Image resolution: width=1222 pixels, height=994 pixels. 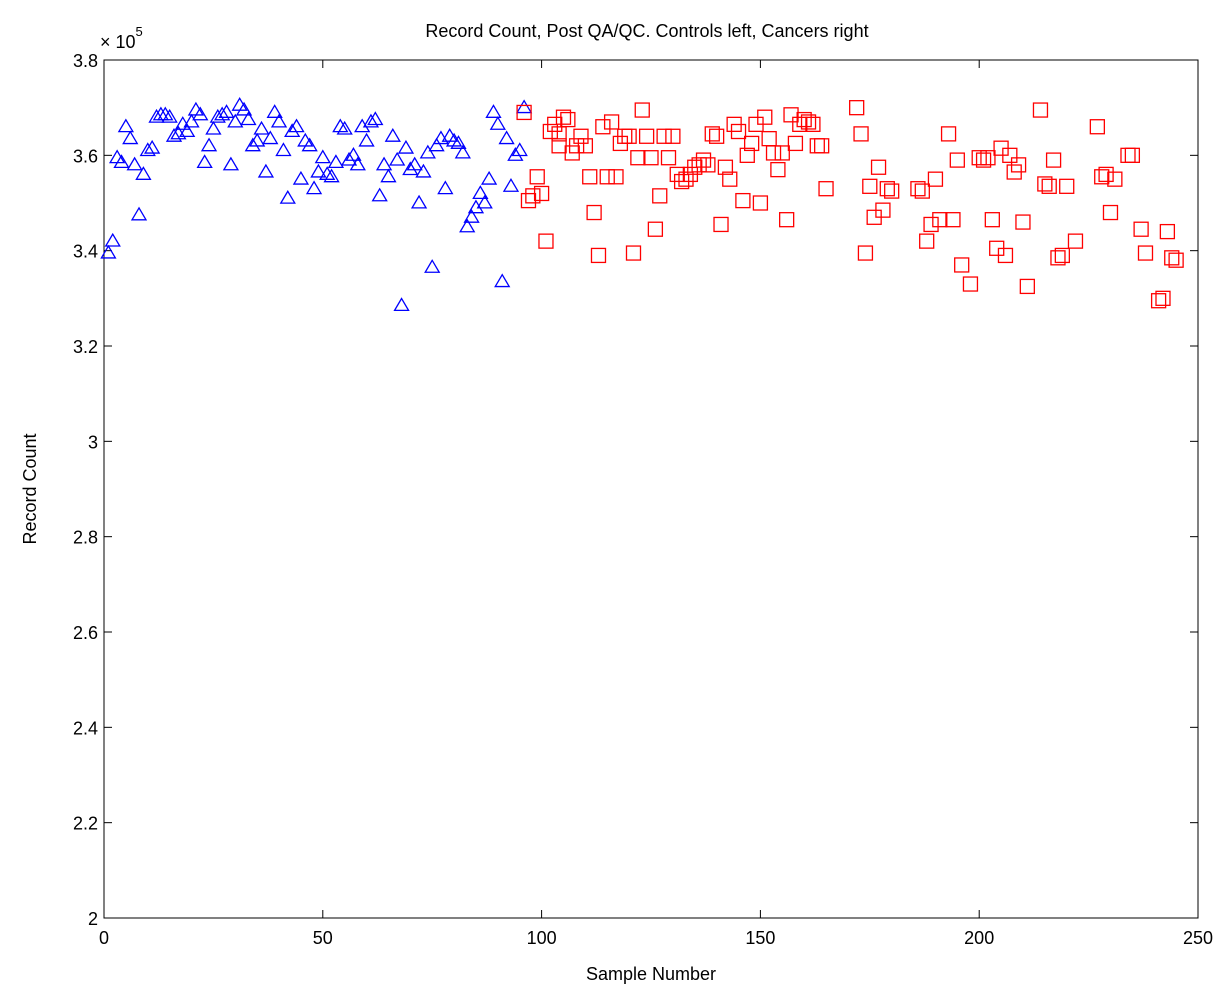 What do you see at coordinates (85, 824) in the screenshot?
I see `y-tick-label: 2.2` at bounding box center [85, 824].